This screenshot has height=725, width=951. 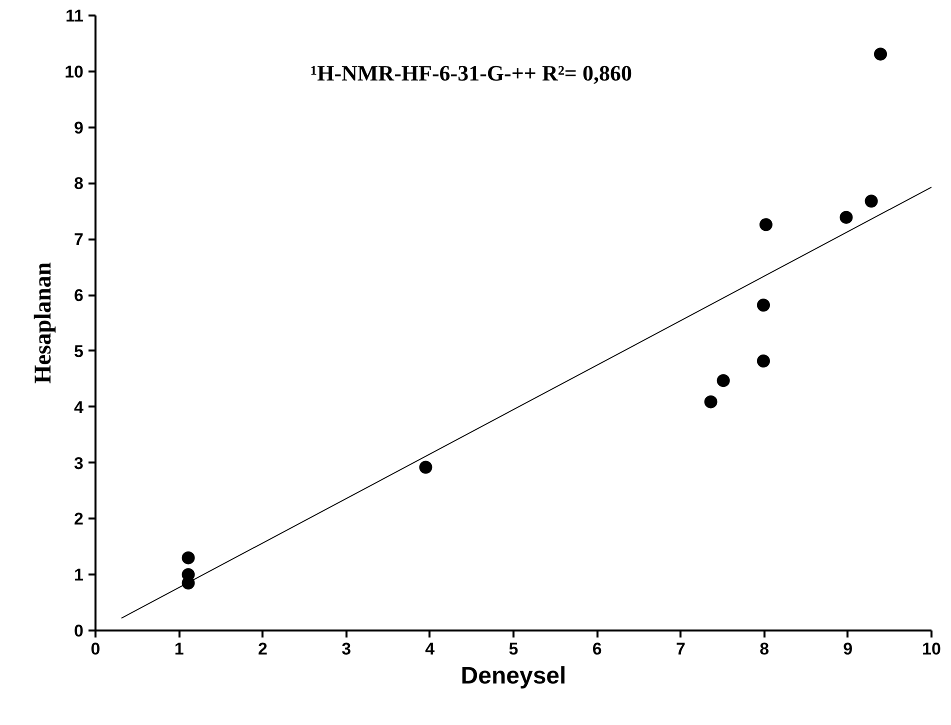 I want to click on y-tick-label: 7, so click(x=79, y=240).